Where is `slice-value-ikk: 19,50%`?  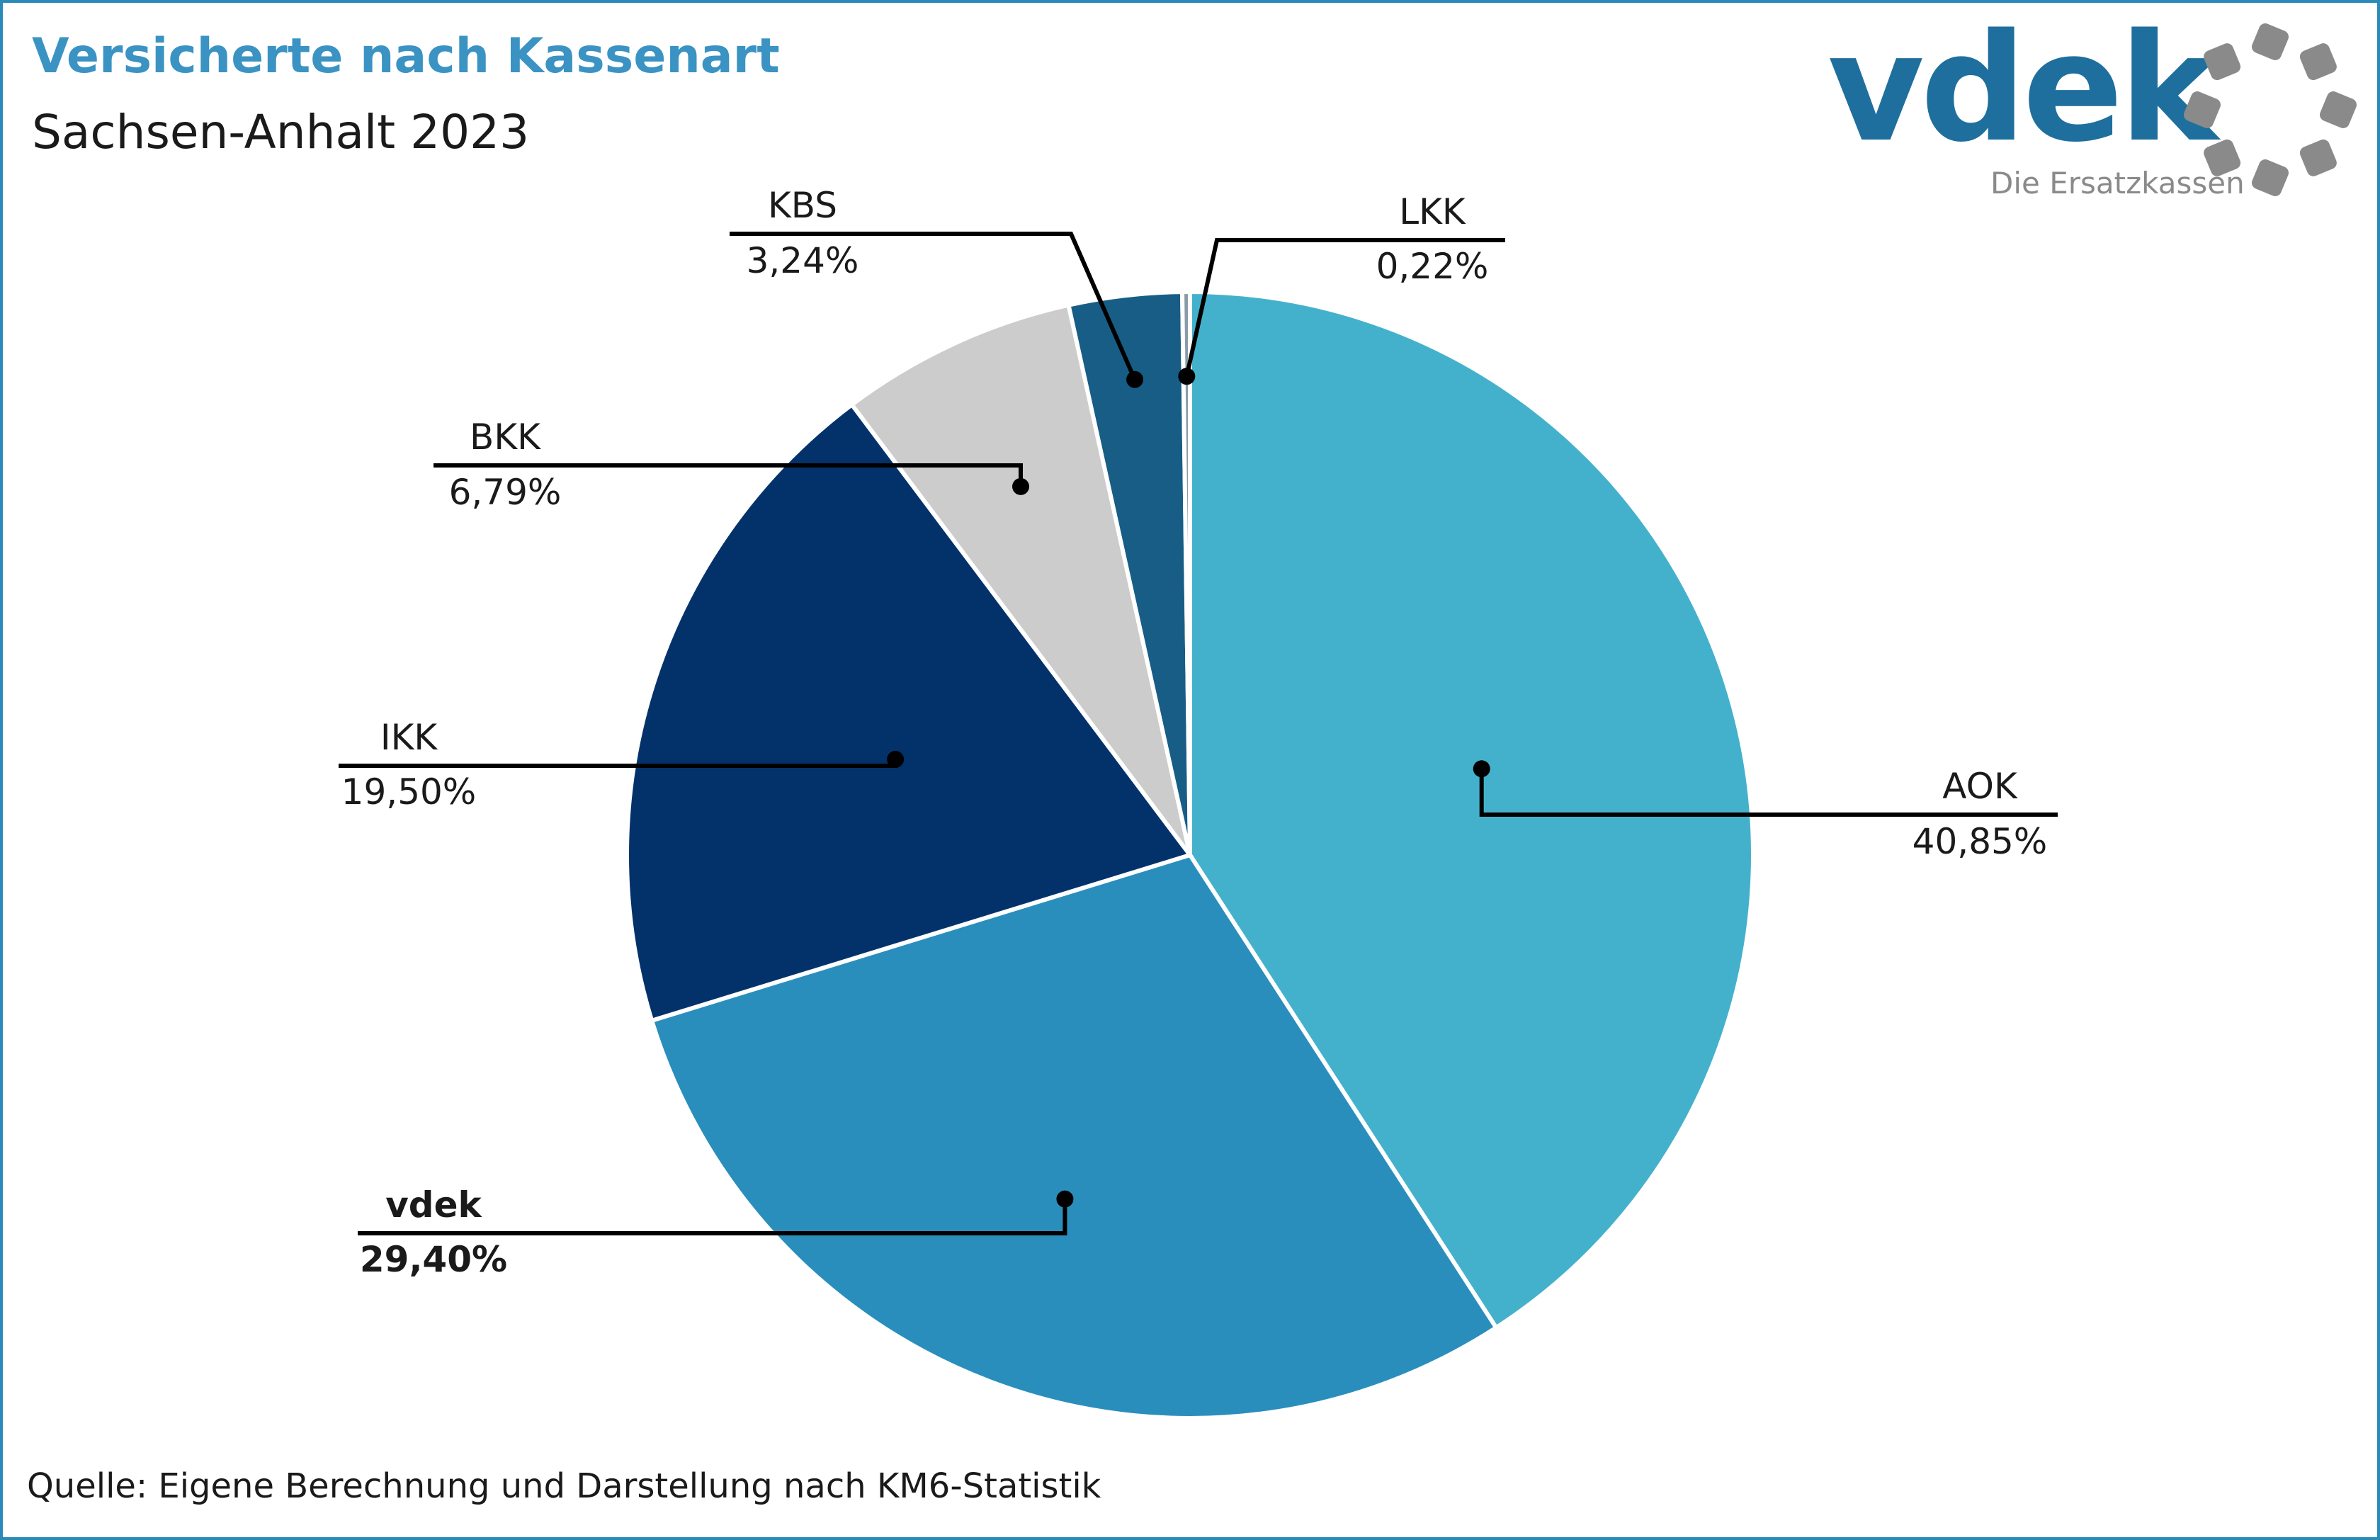 slice-value-ikk: 19,50% is located at coordinates (409, 792).